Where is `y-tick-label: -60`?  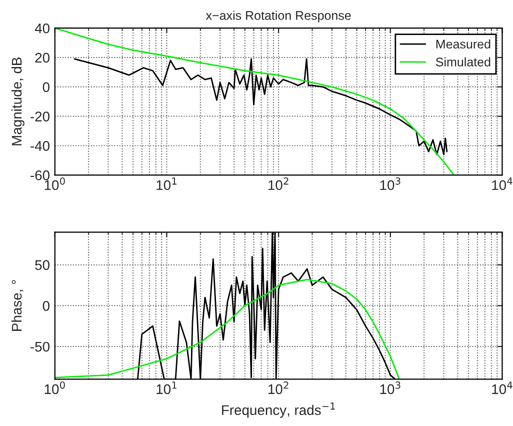 y-tick-label: -60 is located at coordinates (40, 175).